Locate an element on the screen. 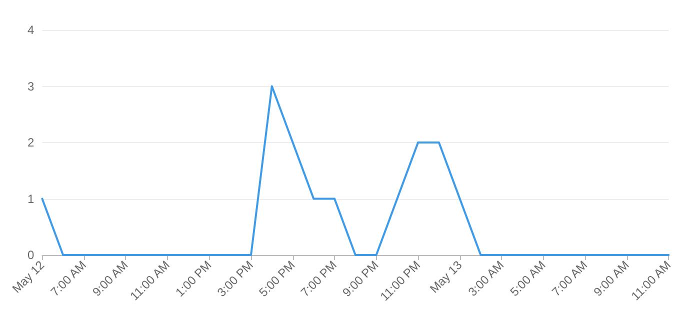 This screenshot has height=331, width=683. y-tick-label: 1 is located at coordinates (31, 199).